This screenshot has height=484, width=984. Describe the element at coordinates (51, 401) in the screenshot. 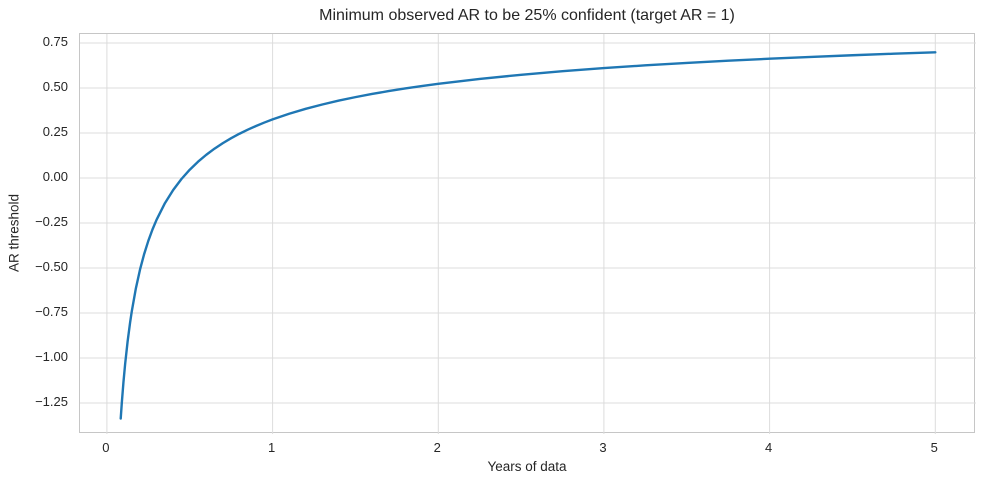

I see `y-tick-label: −1.25` at that location.